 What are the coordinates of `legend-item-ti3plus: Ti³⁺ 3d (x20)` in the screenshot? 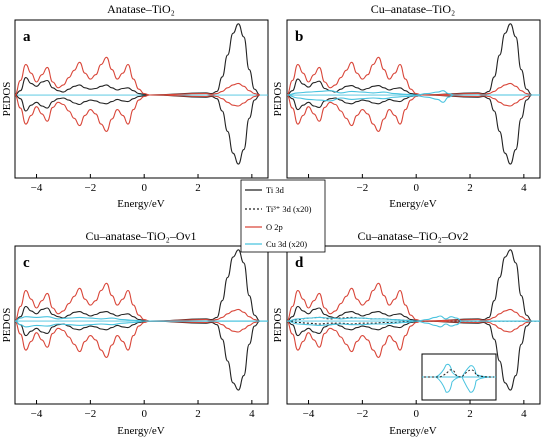 It's located at (278, 209).